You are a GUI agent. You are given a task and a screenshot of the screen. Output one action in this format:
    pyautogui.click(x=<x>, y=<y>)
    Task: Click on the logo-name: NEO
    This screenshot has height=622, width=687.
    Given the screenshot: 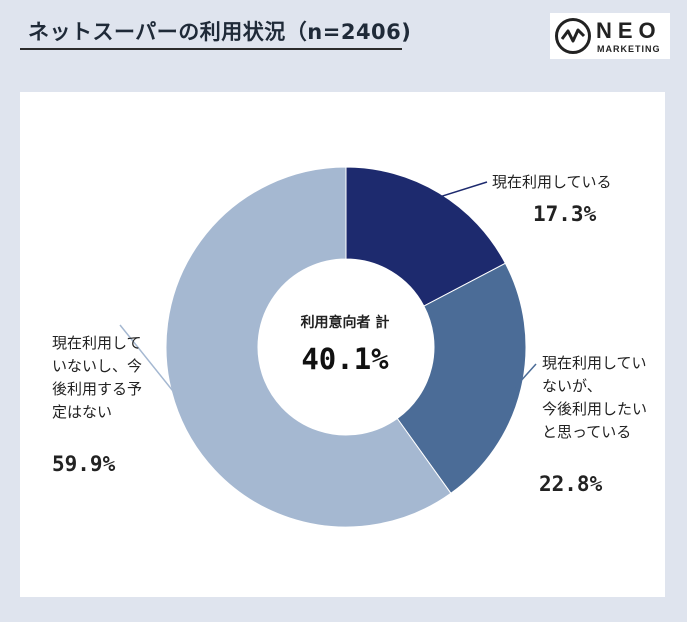 What is the action you would take?
    pyautogui.click(x=629, y=30)
    